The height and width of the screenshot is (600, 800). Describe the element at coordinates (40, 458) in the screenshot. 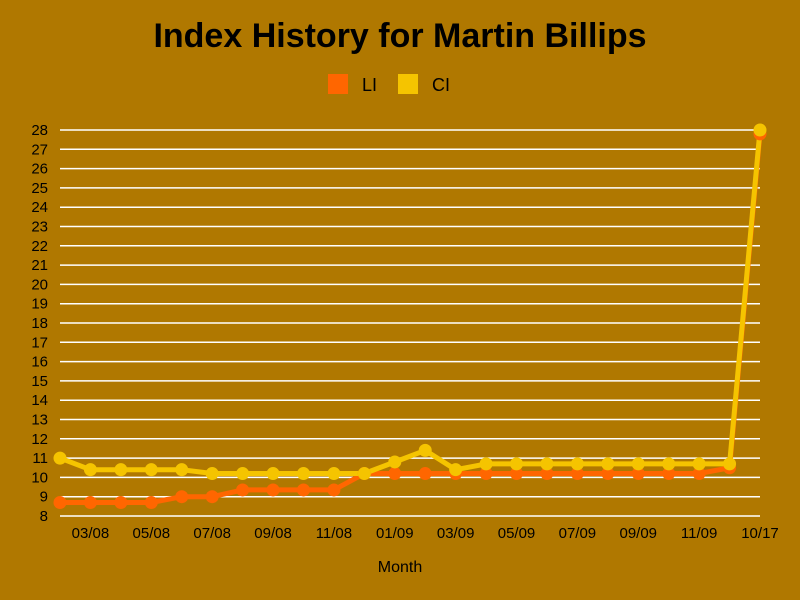

I see `y-tick-label: 11` at that location.